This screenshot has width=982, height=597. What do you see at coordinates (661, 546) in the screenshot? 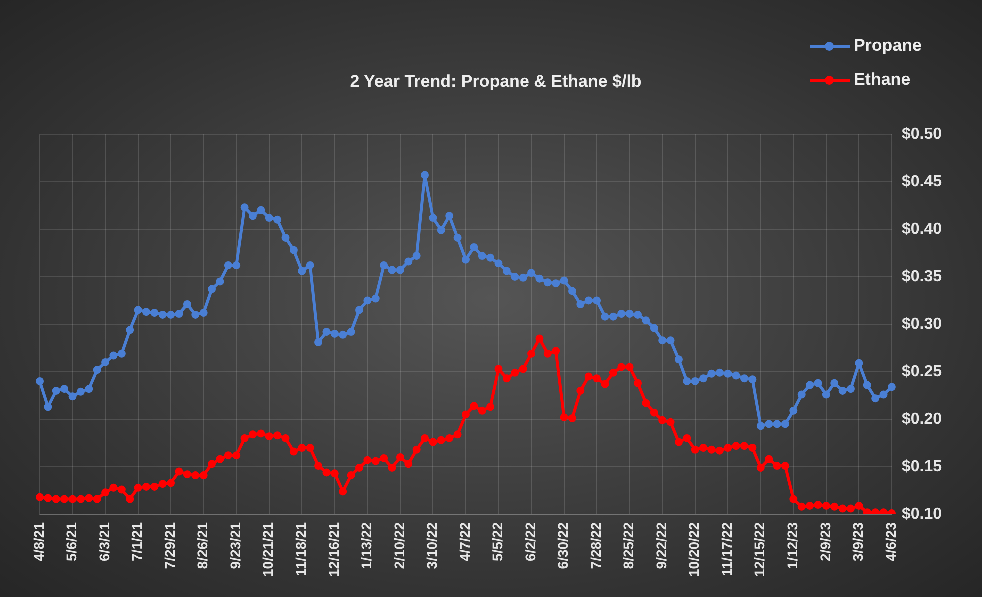
I see `x-tick-label: 9/22/22` at bounding box center [661, 546].